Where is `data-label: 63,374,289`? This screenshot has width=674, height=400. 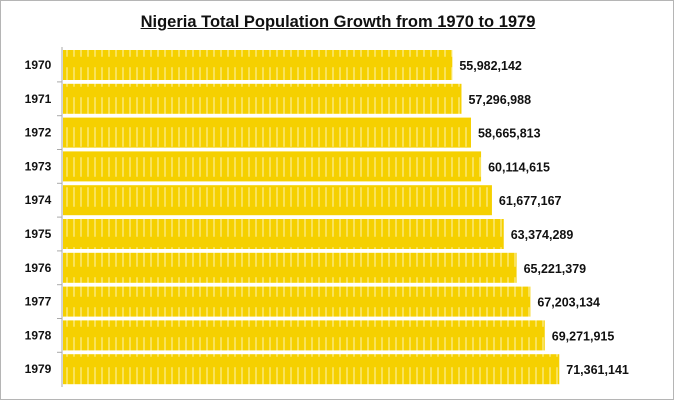
data-label: 63,374,289 is located at coordinates (542, 235).